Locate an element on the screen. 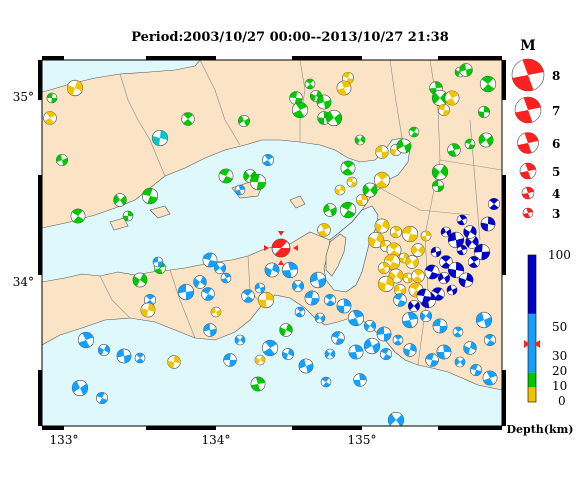  latitude-labels: 35° 34° is located at coordinates (23, 189).